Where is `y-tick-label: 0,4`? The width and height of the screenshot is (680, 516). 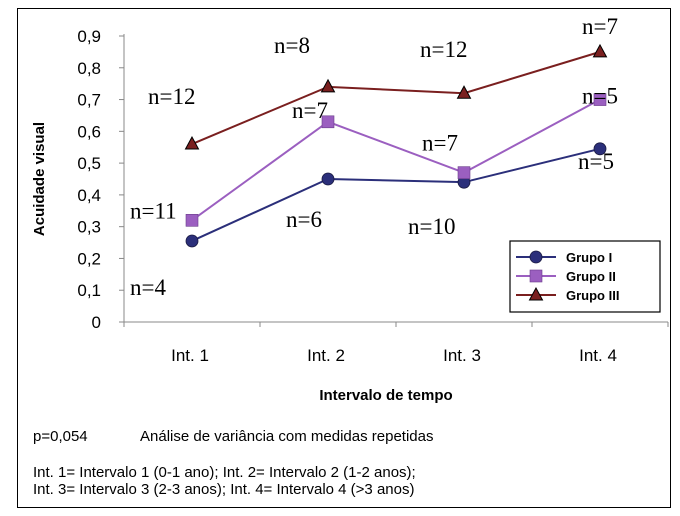
y-tick-label: 0,4 is located at coordinates (89, 195).